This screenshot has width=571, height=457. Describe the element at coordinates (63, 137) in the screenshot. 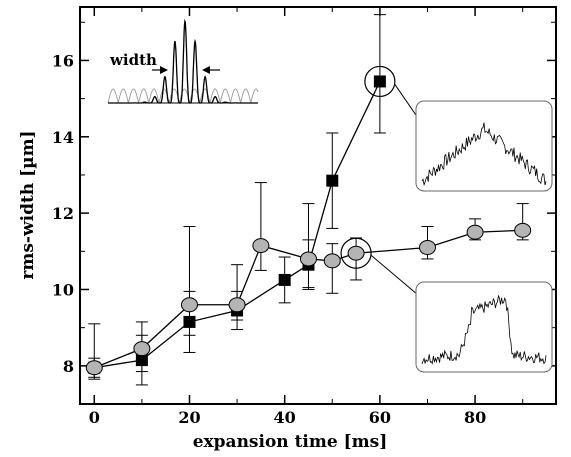

I see `y-tick-label: 14` at that location.